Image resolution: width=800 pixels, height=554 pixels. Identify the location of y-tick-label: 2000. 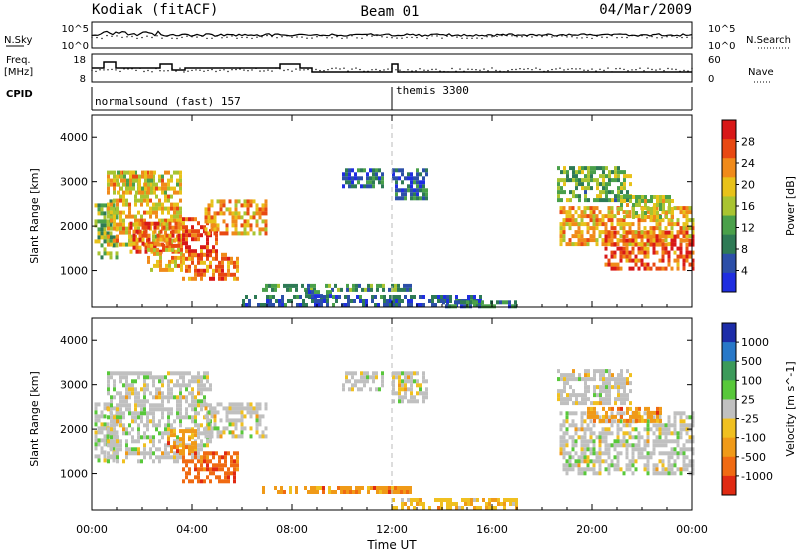
(74, 226).